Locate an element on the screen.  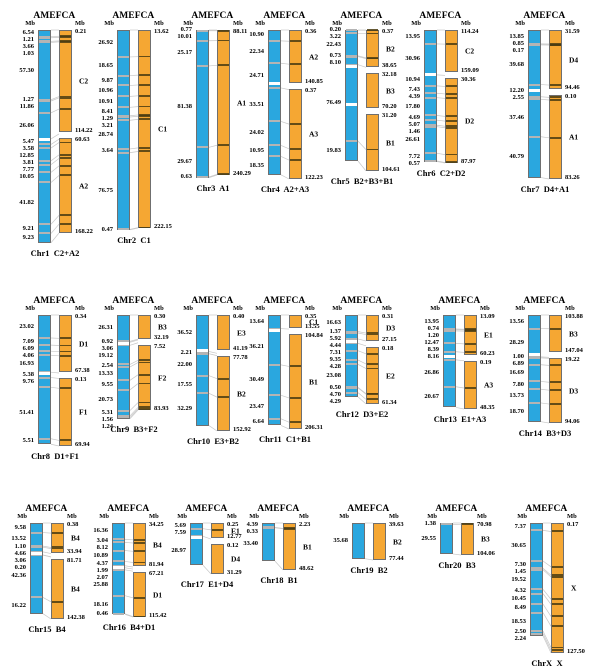
chr13-ame-tick: 13.95 is located at coordinates (431, 321).